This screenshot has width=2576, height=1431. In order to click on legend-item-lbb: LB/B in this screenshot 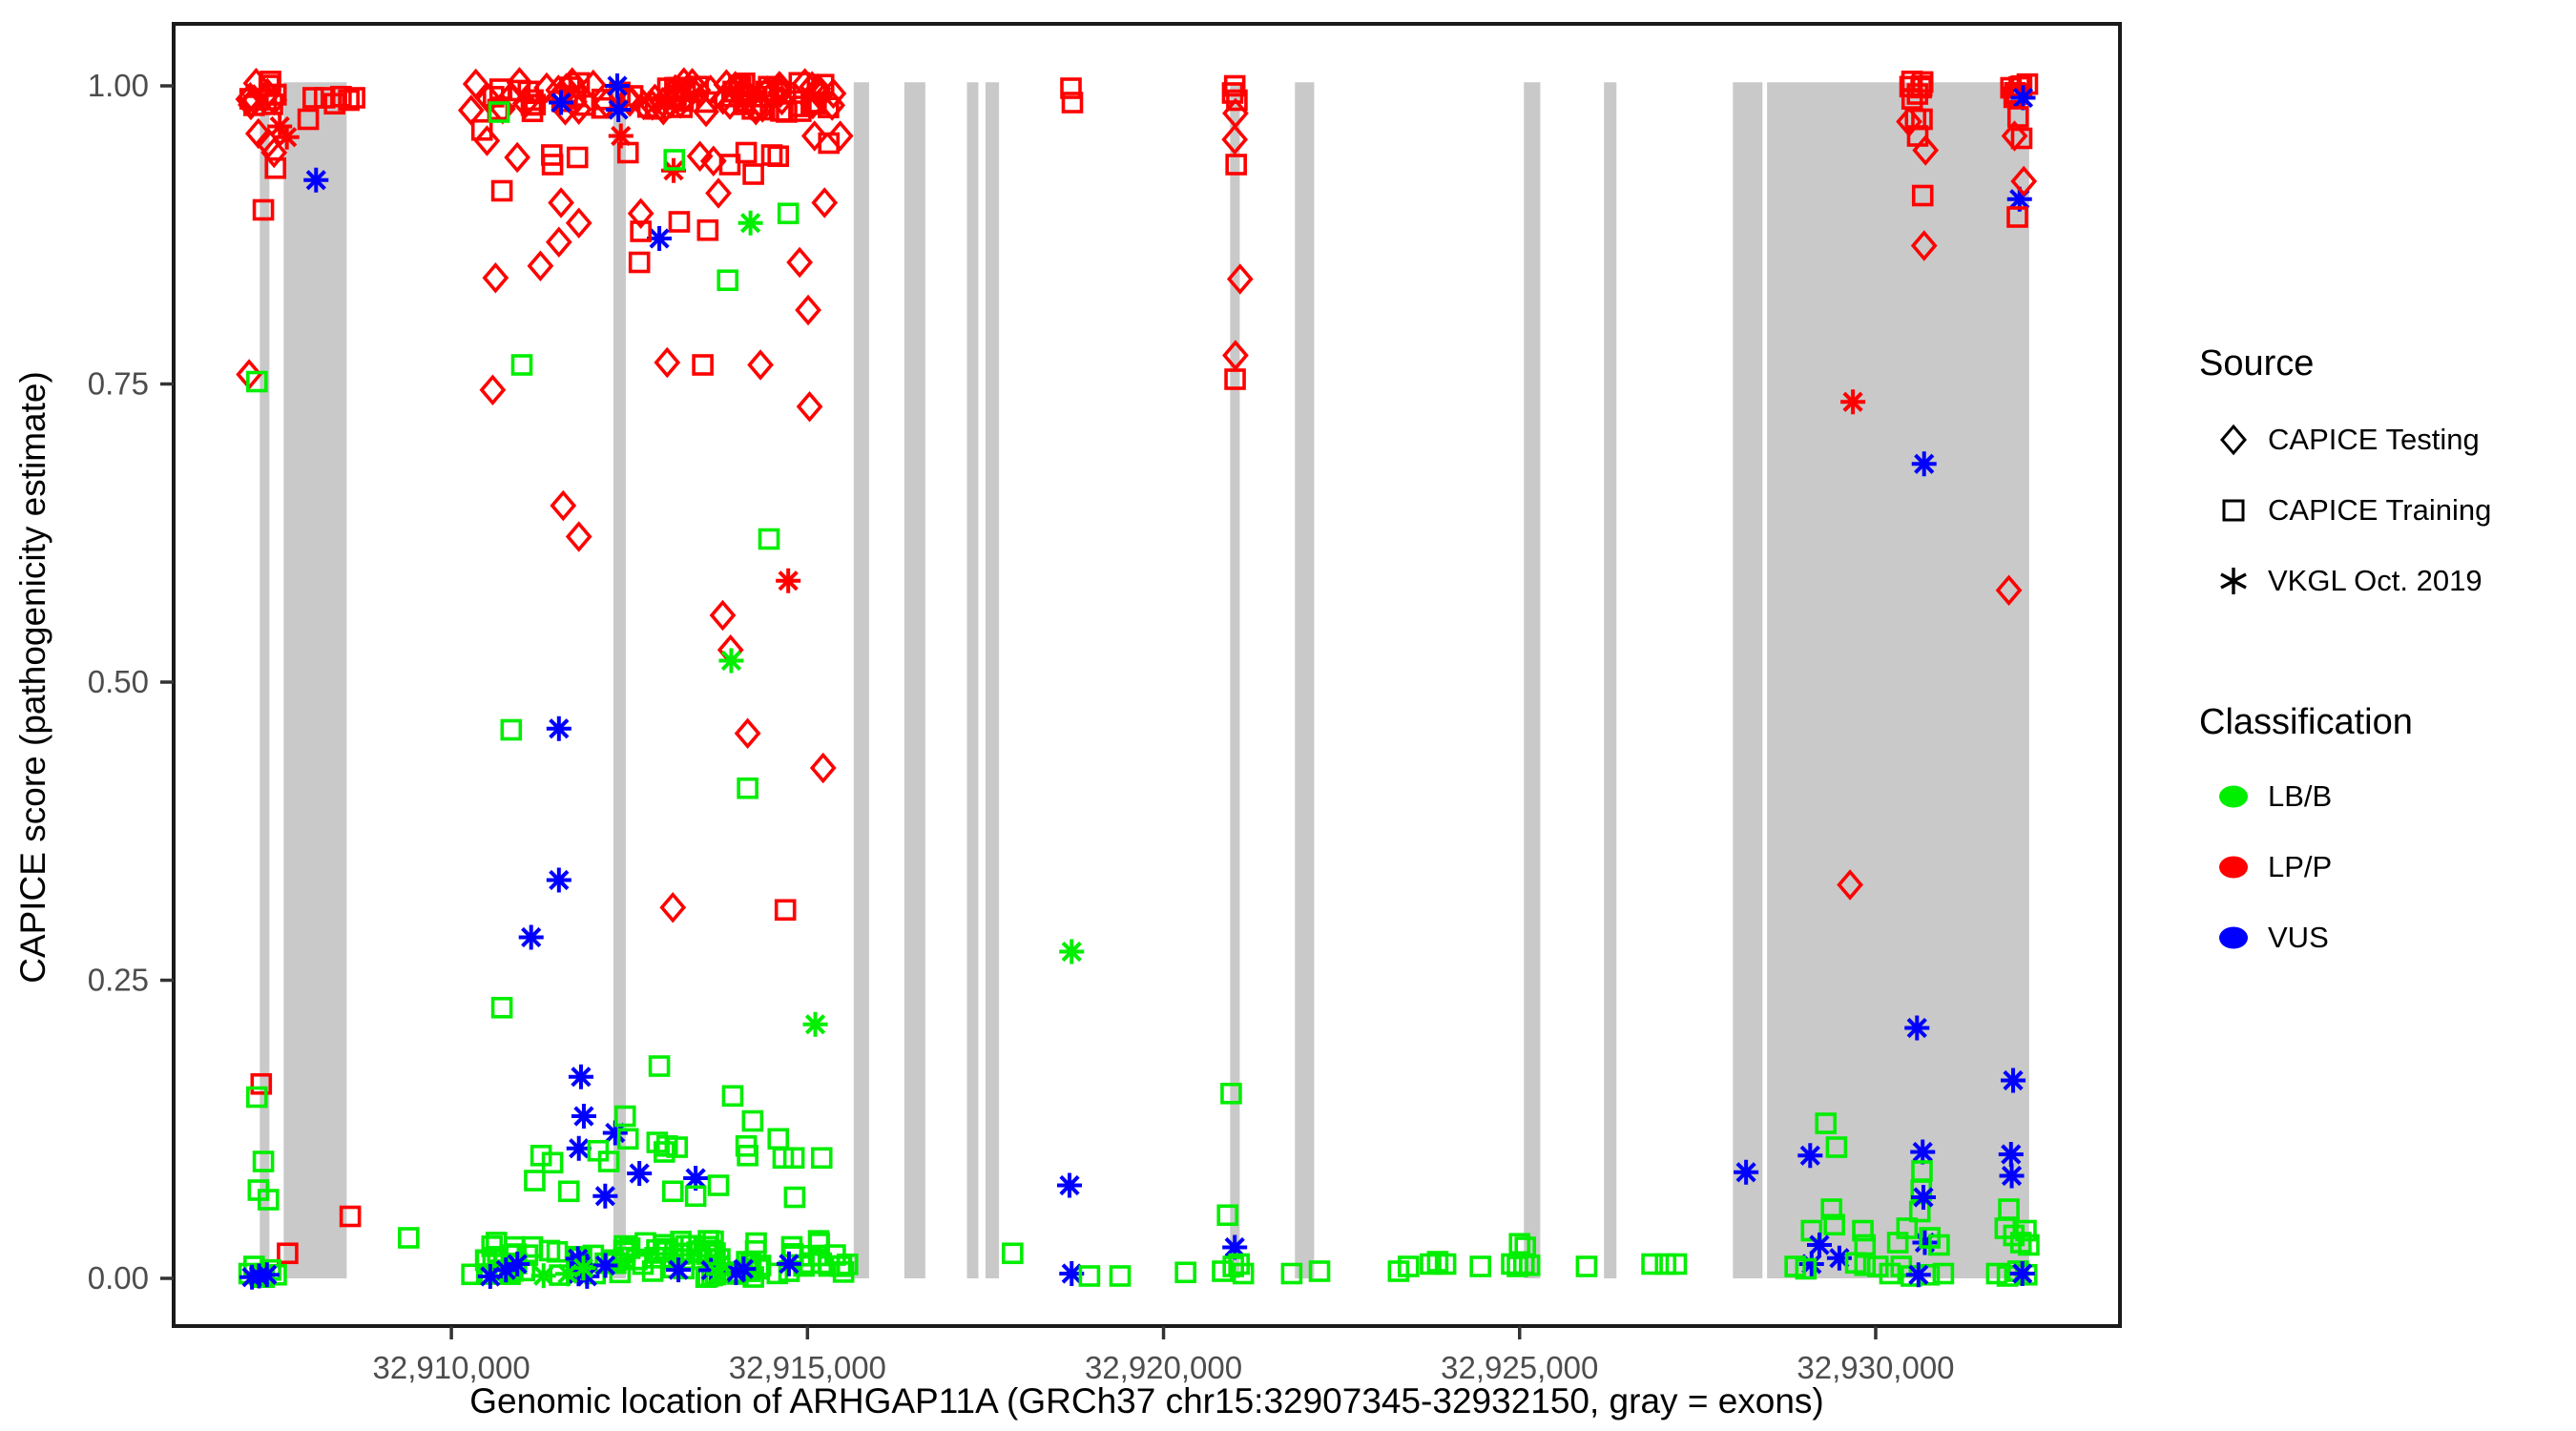, I will do `click(2265, 797)`.